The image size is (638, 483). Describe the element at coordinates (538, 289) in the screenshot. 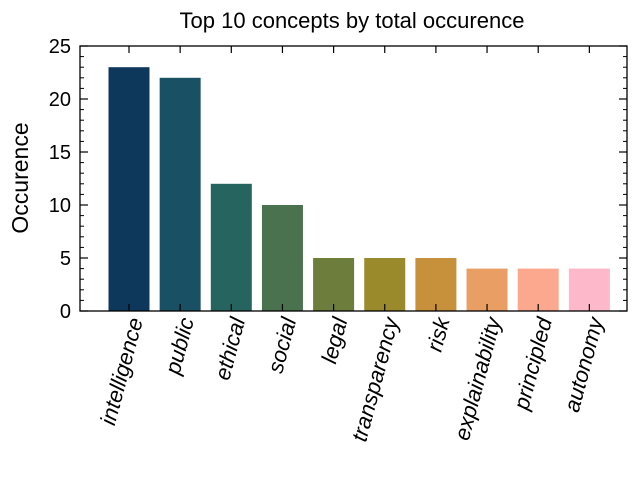

I see `bar-principled` at that location.